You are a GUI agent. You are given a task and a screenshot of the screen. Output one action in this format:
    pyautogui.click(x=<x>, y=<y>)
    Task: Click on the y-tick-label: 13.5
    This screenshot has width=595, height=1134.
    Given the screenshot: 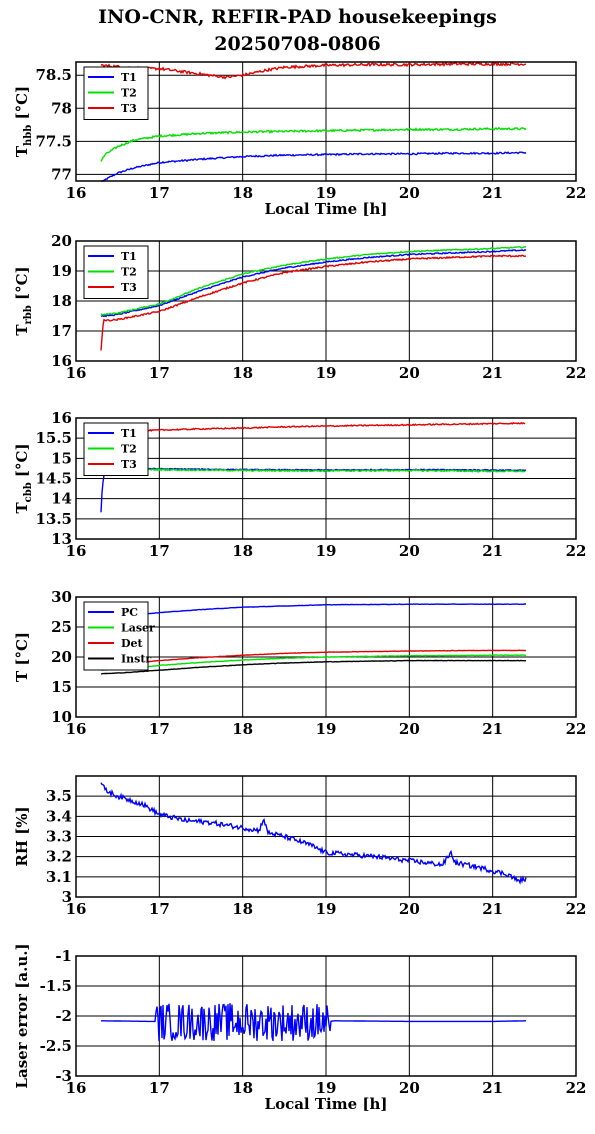 What is the action you would take?
    pyautogui.click(x=53, y=519)
    